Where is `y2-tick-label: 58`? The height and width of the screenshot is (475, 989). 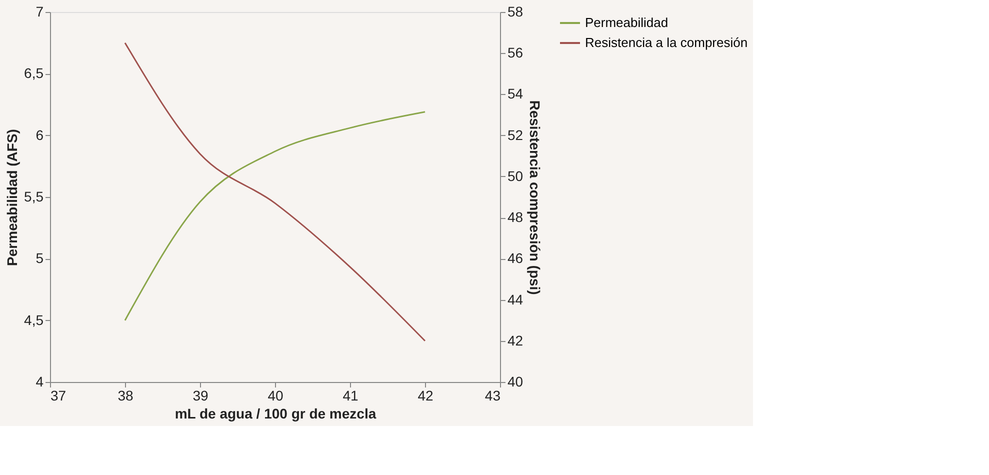 y2-tick-label: 58 is located at coordinates (516, 12).